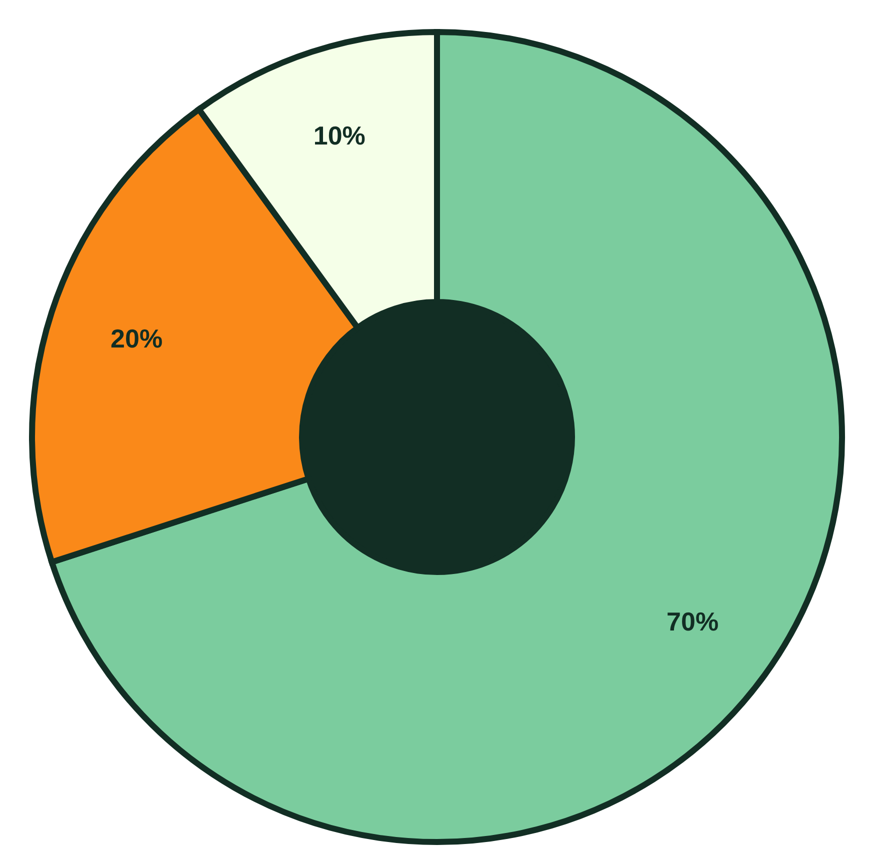 Image resolution: width=895 pixels, height=859 pixels. Describe the element at coordinates (136, 338) in the screenshot. I see `data-label: 20%` at that location.